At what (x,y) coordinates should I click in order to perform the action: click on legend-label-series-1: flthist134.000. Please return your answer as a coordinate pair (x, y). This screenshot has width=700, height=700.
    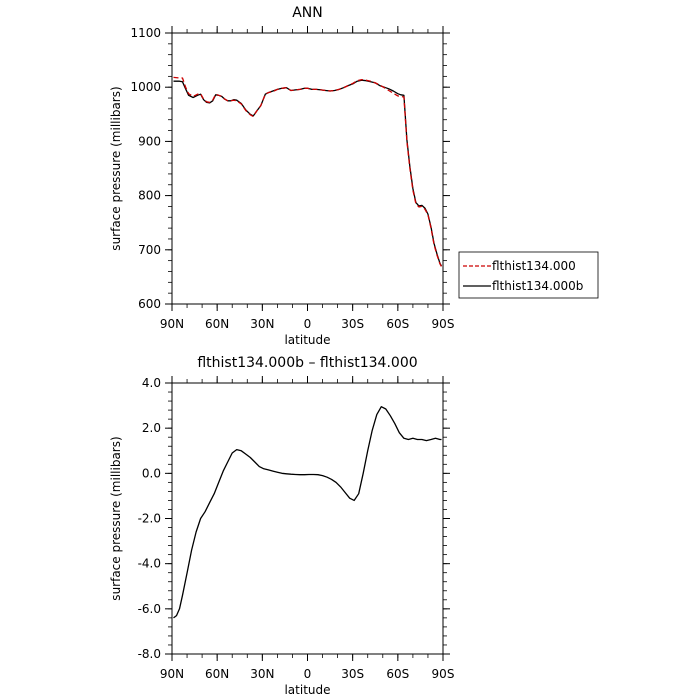
    Looking at the image, I should click on (534, 266).